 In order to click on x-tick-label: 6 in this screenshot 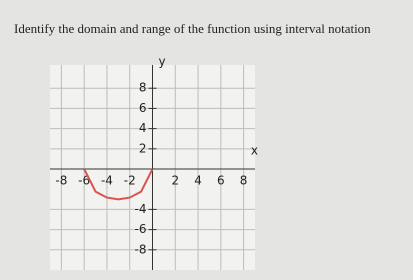, I will do `click(221, 181)`.